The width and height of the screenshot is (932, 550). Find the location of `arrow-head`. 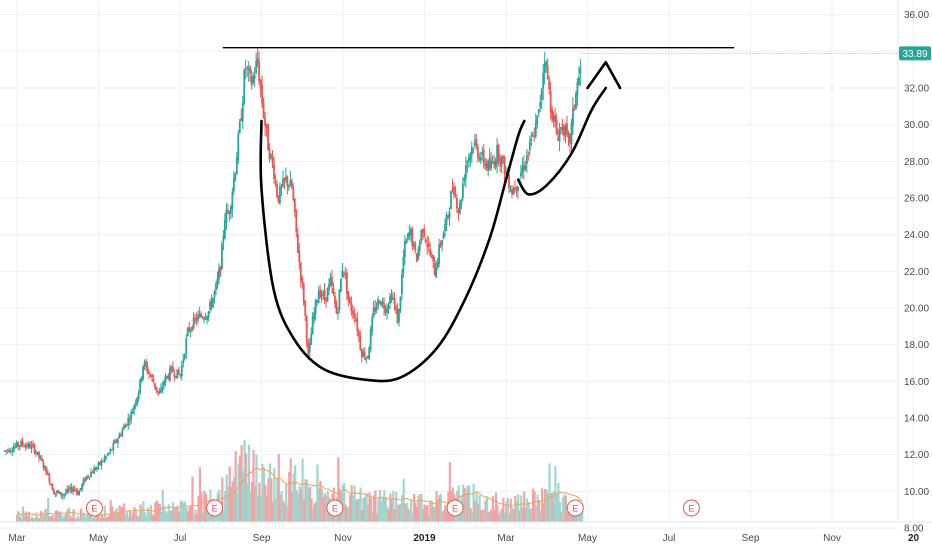

arrow-head is located at coordinates (604, 75).